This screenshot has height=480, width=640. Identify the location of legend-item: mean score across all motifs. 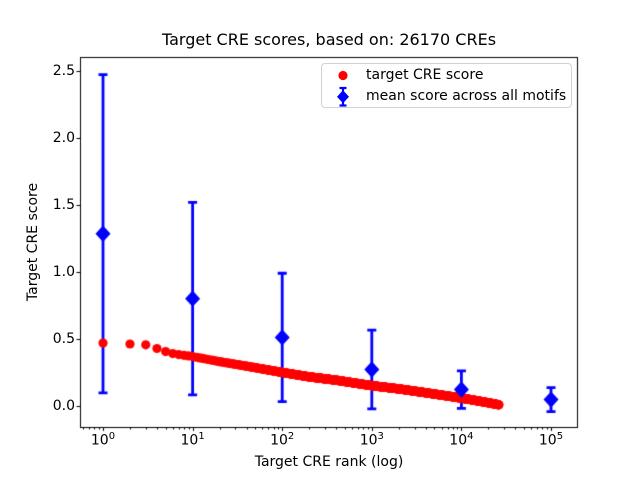
(446, 96).